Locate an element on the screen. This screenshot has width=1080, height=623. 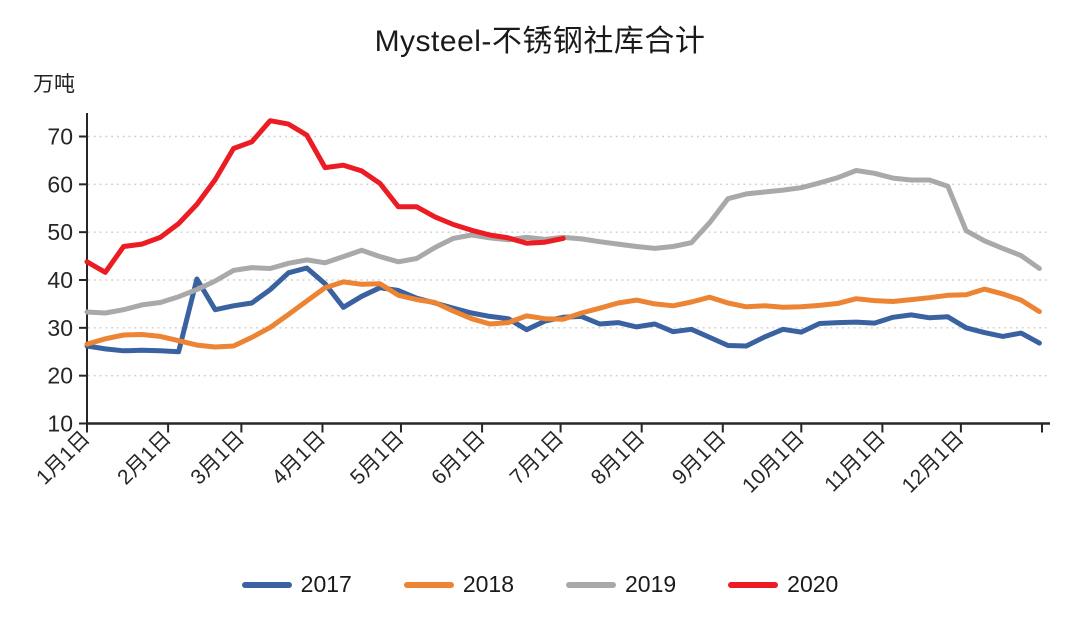
legend-label: 2020 is located at coordinates (813, 584).